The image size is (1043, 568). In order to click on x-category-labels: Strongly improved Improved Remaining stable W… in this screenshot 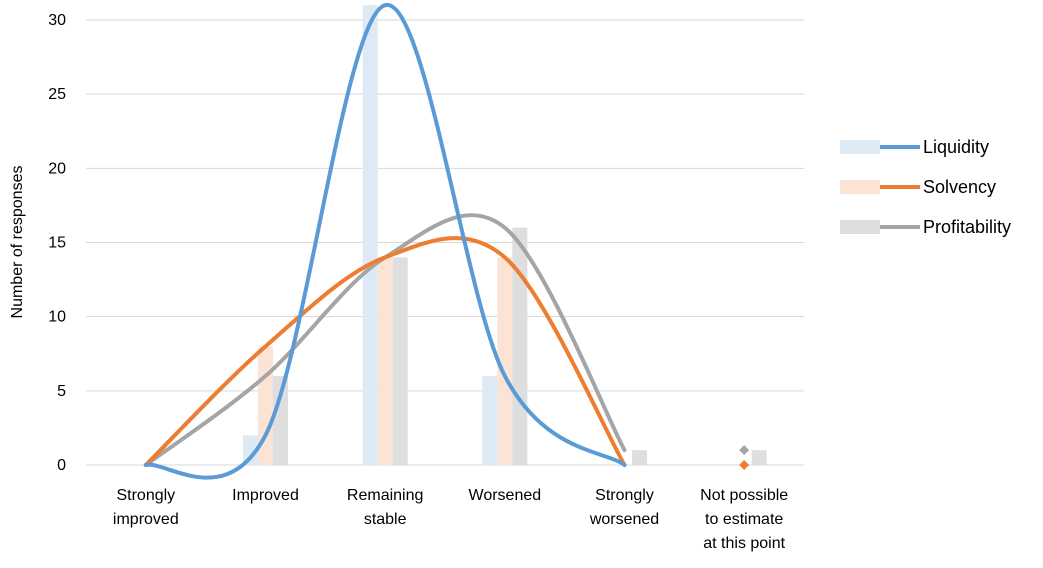, I will do `click(450, 519)`.